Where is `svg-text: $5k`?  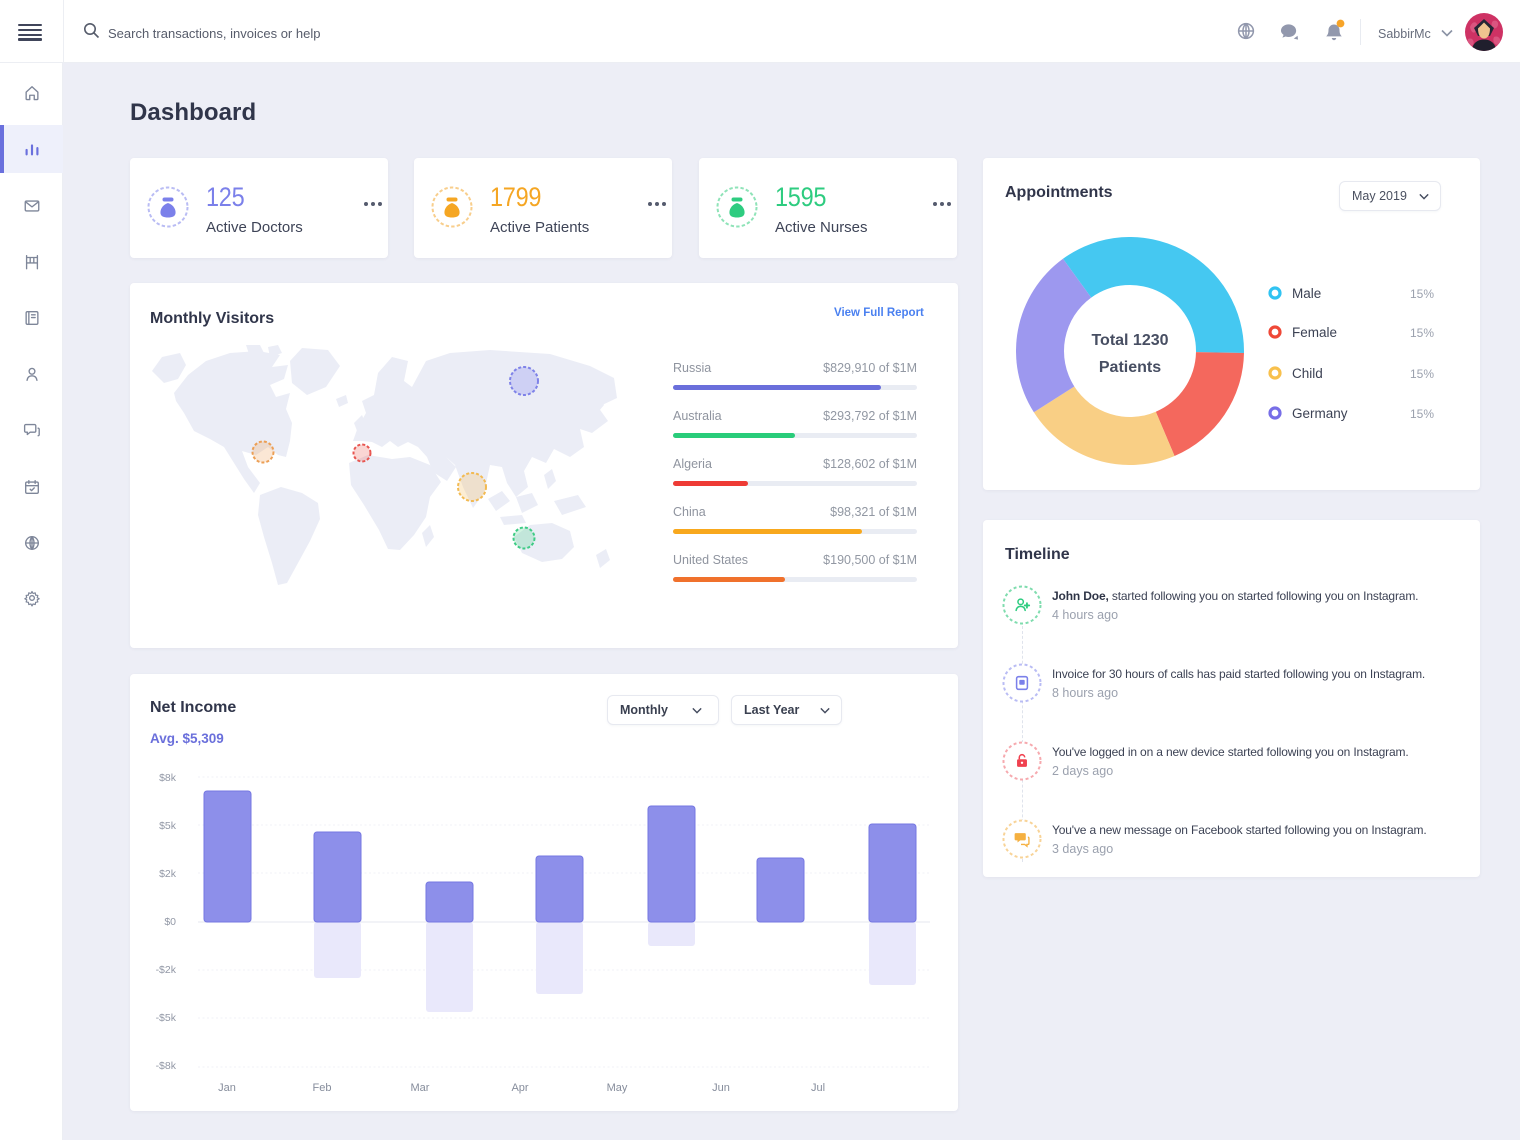
svg-text: $5k is located at coordinates (168, 826).